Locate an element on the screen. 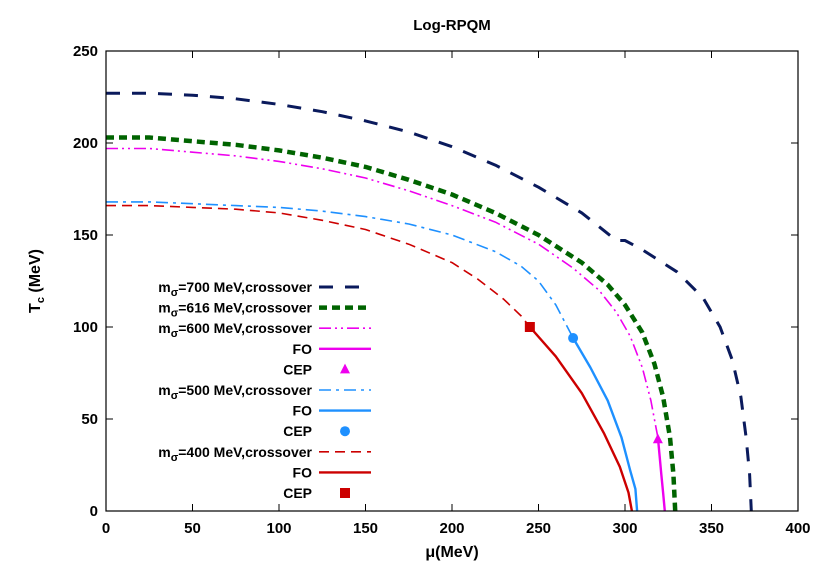 This screenshot has width=830, height=581. y-tick-label: 50 is located at coordinates (89, 419).